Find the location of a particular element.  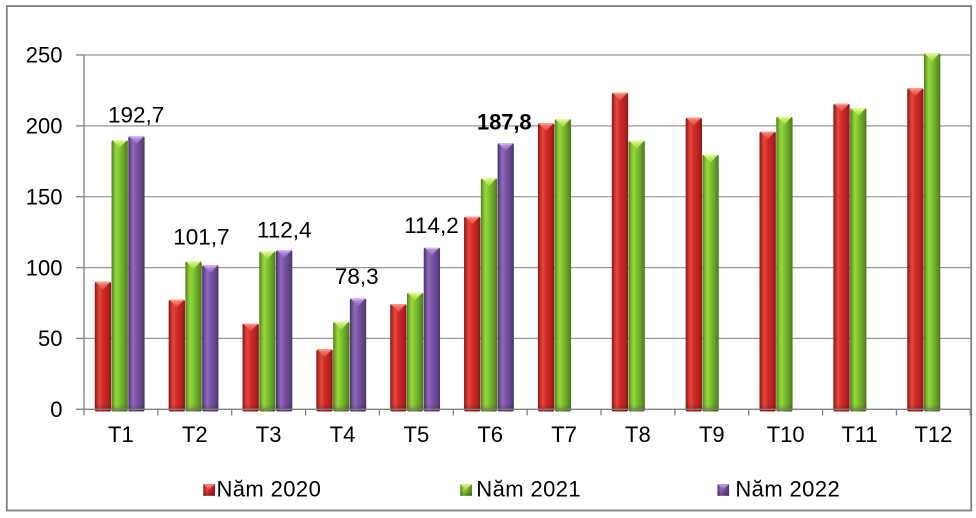

svg-text: 150 is located at coordinates (44, 196).